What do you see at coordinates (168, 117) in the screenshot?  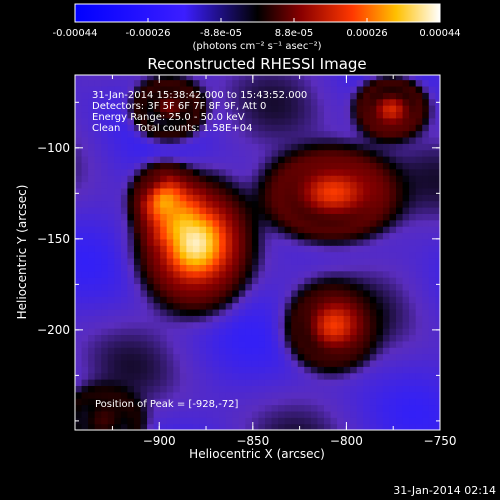 I see `annotation-energy-range: Energy Range: 25.0 - 50.0 keV` at bounding box center [168, 117].